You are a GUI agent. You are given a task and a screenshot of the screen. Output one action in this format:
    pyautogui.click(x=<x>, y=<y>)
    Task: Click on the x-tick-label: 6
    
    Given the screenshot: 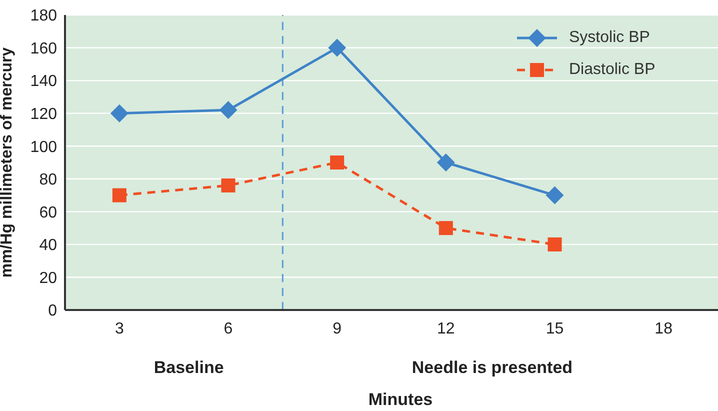 What is the action you would take?
    pyautogui.click(x=228, y=329)
    